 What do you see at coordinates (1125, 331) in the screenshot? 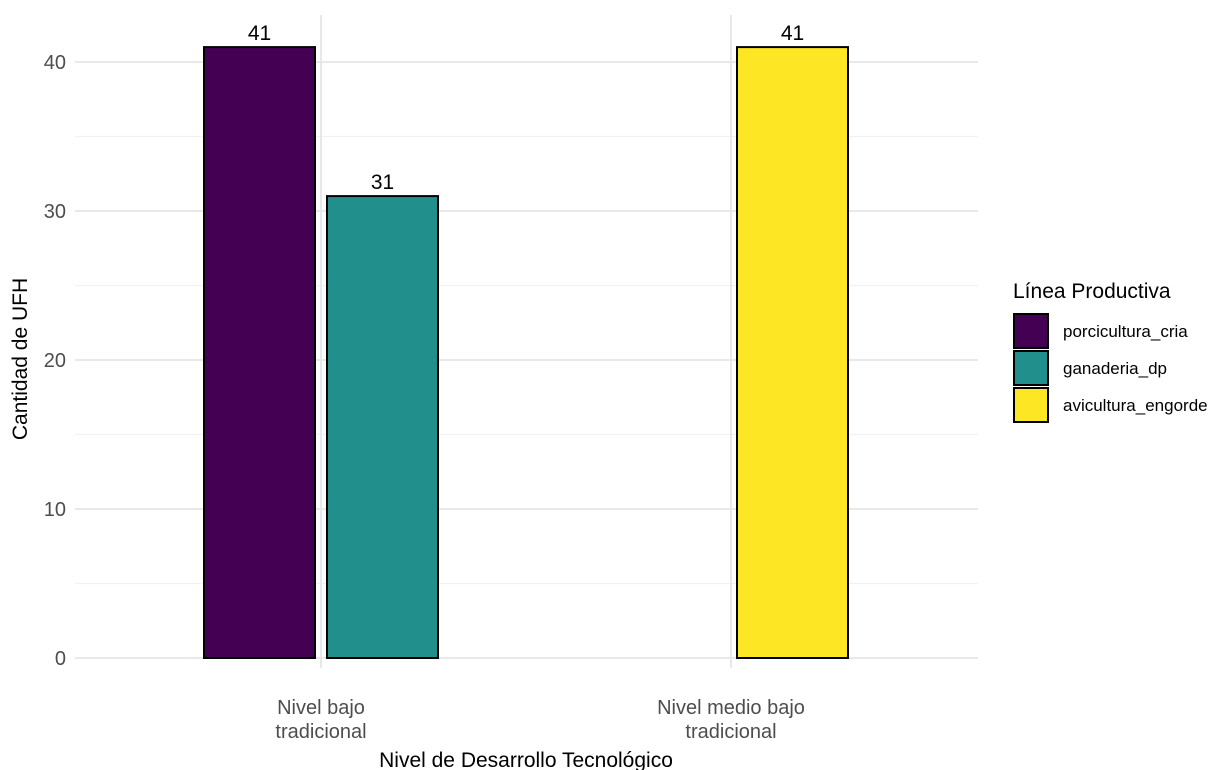
I see `legend-label: porcicultura_cria` at bounding box center [1125, 331].